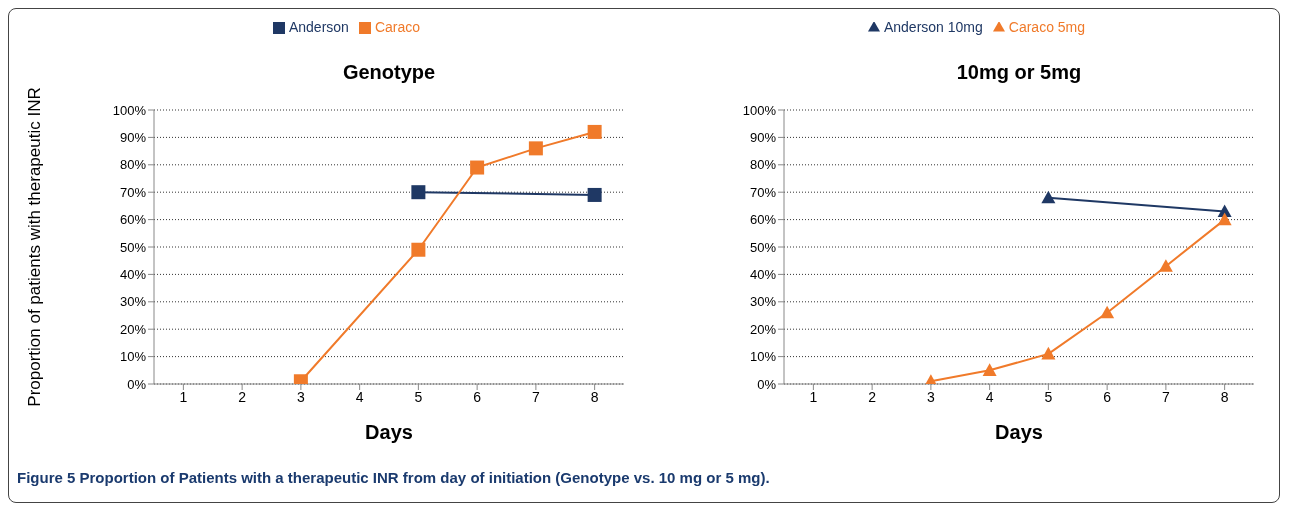 The width and height of the screenshot is (1290, 515). I want to click on y-axis-title: Proportion of patients with therapeutic INR, so click(35, 247).